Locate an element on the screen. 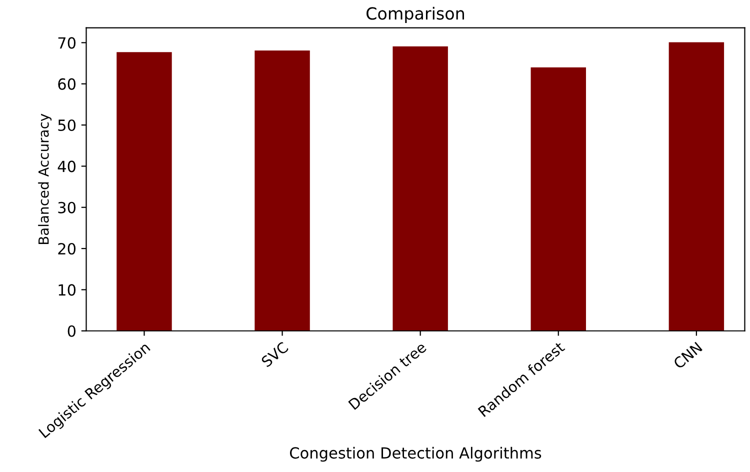 Image resolution: width=750 pixels, height=472 pixels. y-tick-label: 20 is located at coordinates (67, 248).